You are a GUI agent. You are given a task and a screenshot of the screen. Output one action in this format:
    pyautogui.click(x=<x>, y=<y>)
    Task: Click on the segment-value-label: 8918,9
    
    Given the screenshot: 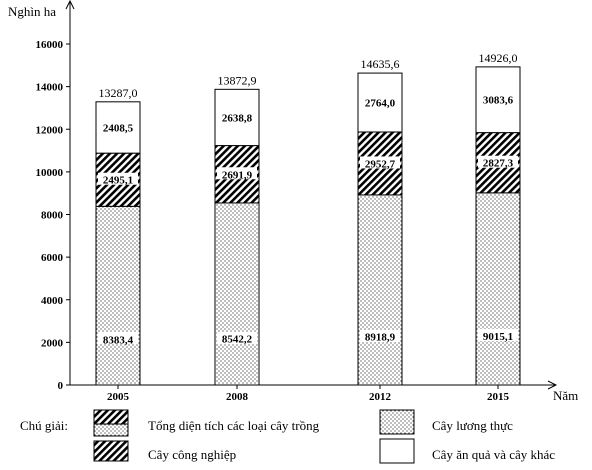 What is the action you would take?
    pyautogui.click(x=380, y=338)
    